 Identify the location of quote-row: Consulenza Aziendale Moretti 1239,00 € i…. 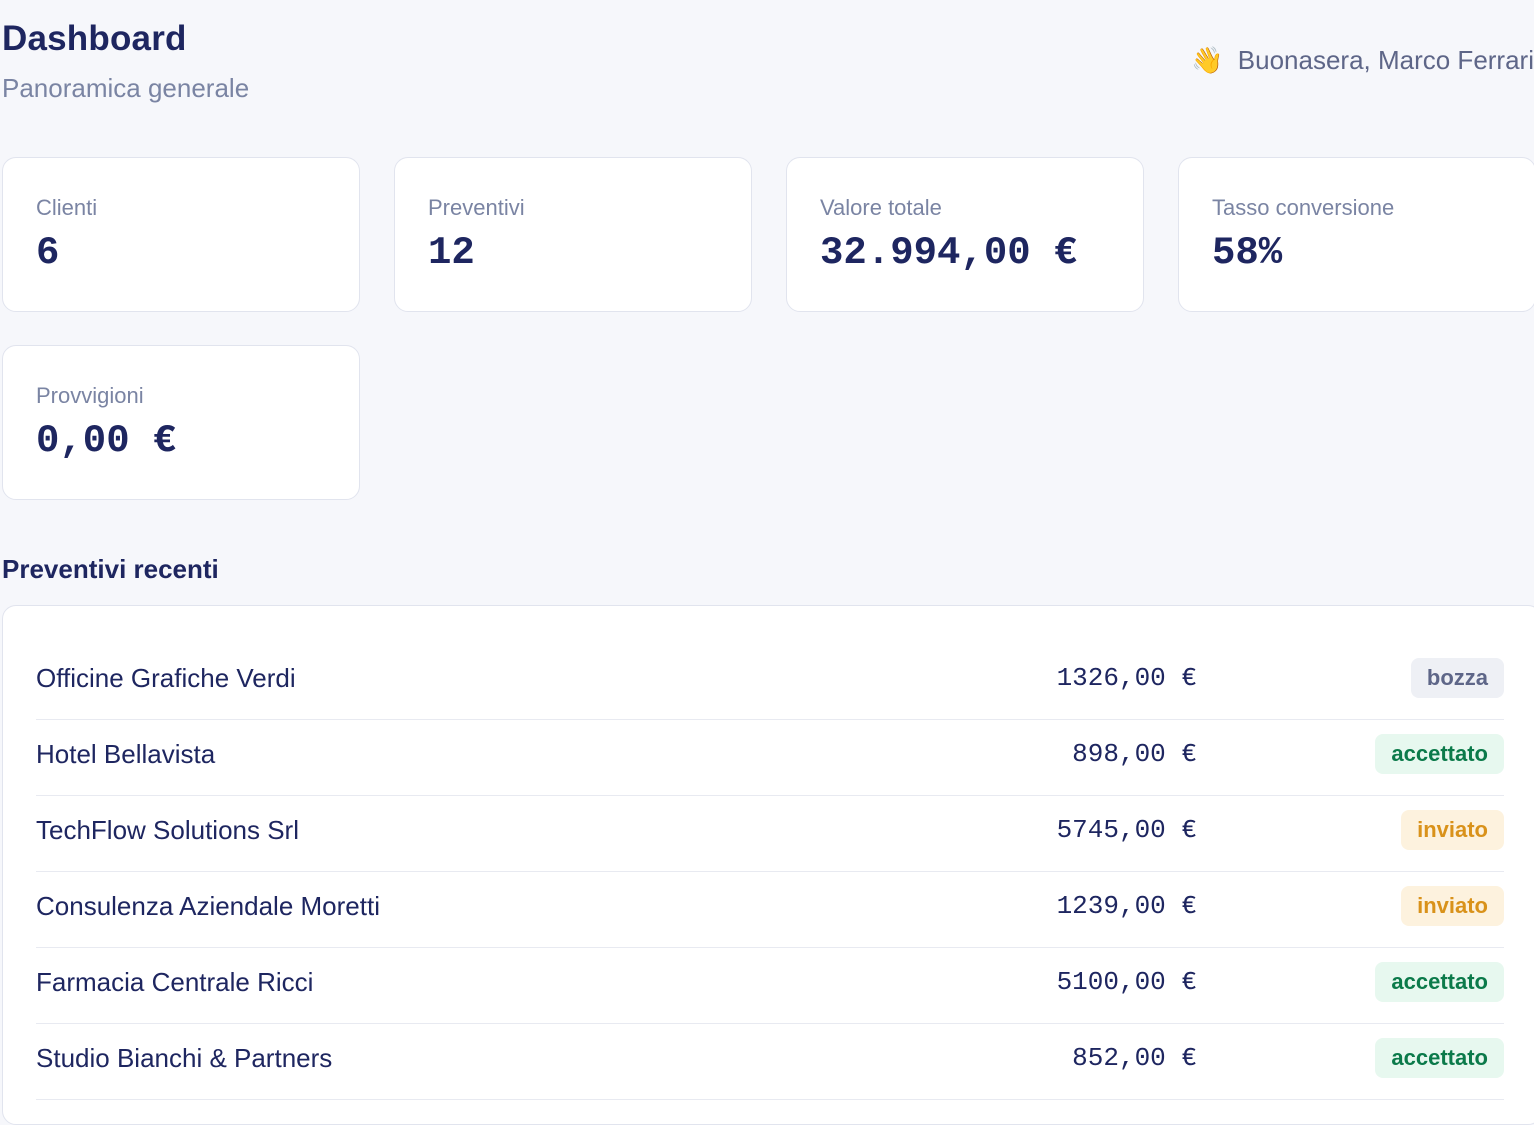
(770, 910).